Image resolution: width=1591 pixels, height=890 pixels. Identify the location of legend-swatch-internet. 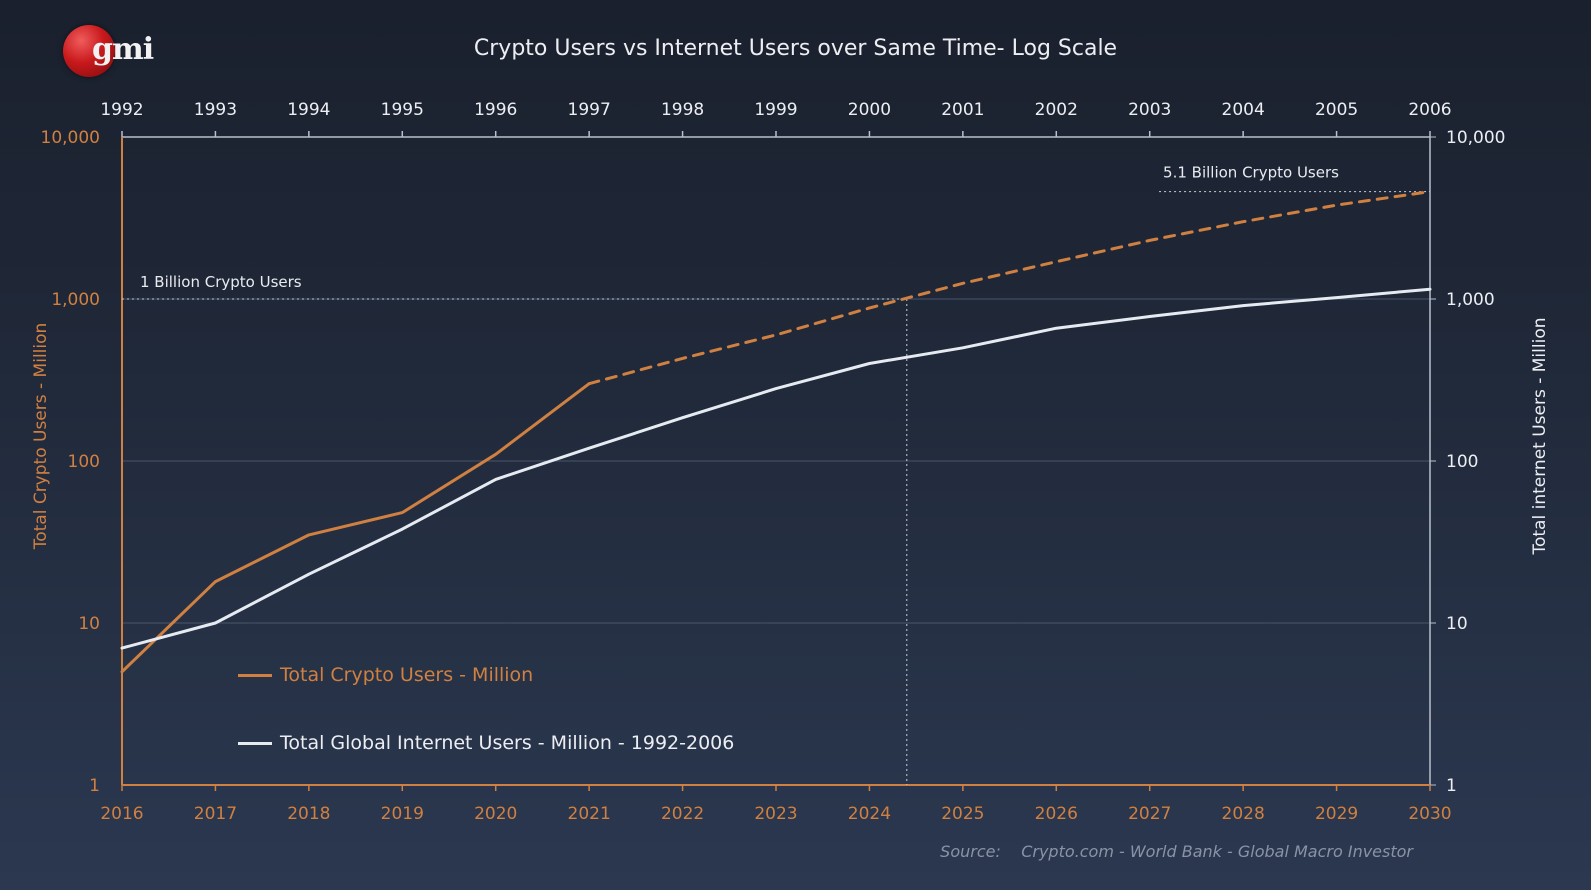
(255, 743).